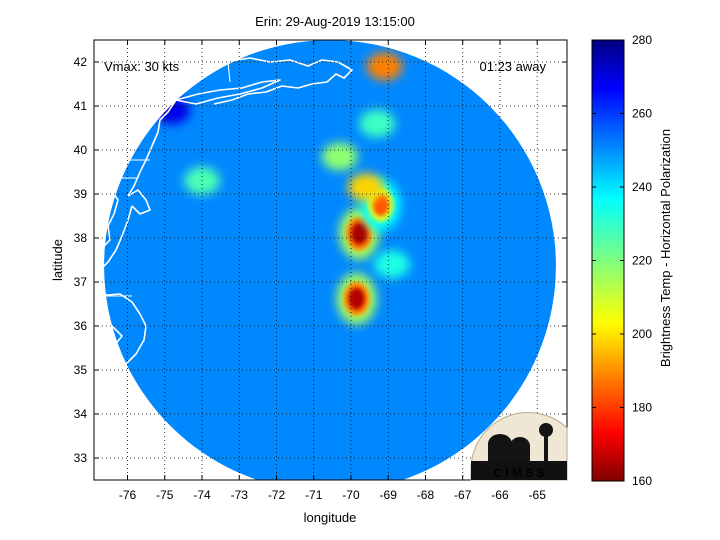  What do you see at coordinates (500, 495) in the screenshot?
I see `x-tick-label: -66` at bounding box center [500, 495].